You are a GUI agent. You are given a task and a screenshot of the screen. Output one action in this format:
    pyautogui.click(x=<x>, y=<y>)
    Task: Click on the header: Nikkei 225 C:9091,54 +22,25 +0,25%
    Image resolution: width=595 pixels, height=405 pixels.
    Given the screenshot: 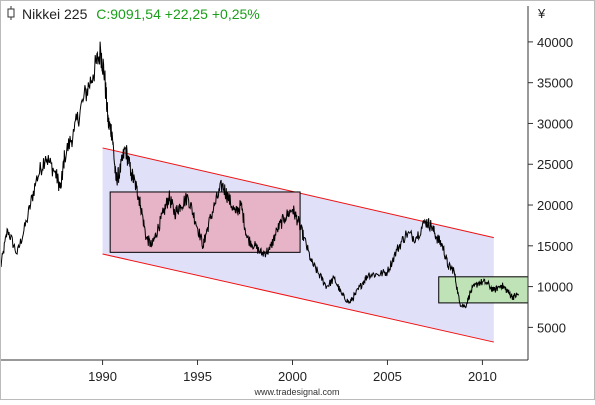 What is the action you would take?
    pyautogui.click(x=133, y=14)
    